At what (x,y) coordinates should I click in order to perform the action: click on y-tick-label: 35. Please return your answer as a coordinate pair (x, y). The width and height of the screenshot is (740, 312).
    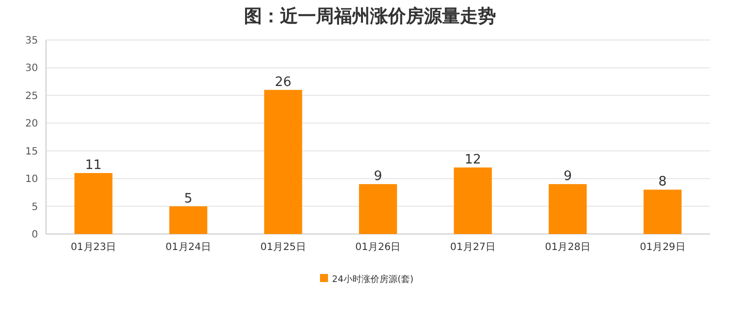
    Looking at the image, I should click on (31, 41).